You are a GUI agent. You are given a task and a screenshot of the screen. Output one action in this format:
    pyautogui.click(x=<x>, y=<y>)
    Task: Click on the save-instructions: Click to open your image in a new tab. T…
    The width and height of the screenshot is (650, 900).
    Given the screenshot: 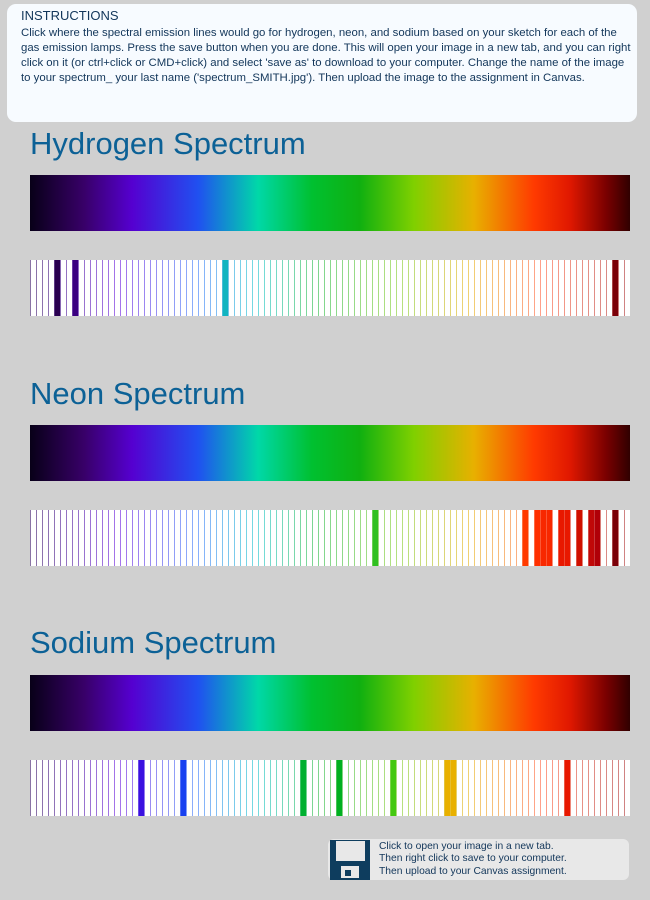 What is the action you would take?
    pyautogui.click(x=473, y=859)
    